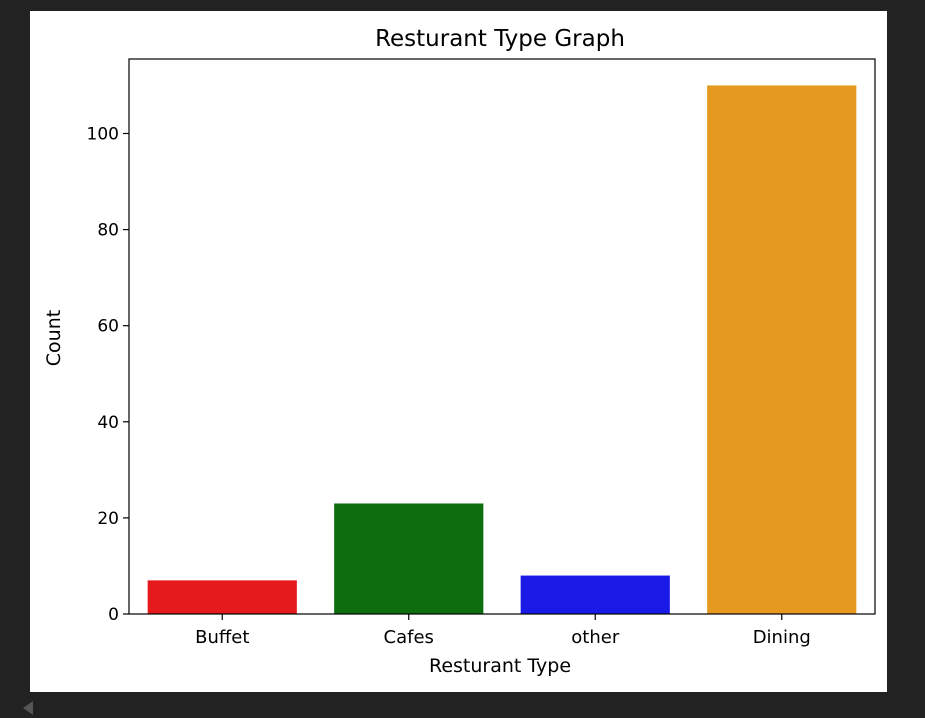 The width and height of the screenshot is (925, 718). What do you see at coordinates (409, 637) in the screenshot?
I see `x-tick-label: Cafes` at bounding box center [409, 637].